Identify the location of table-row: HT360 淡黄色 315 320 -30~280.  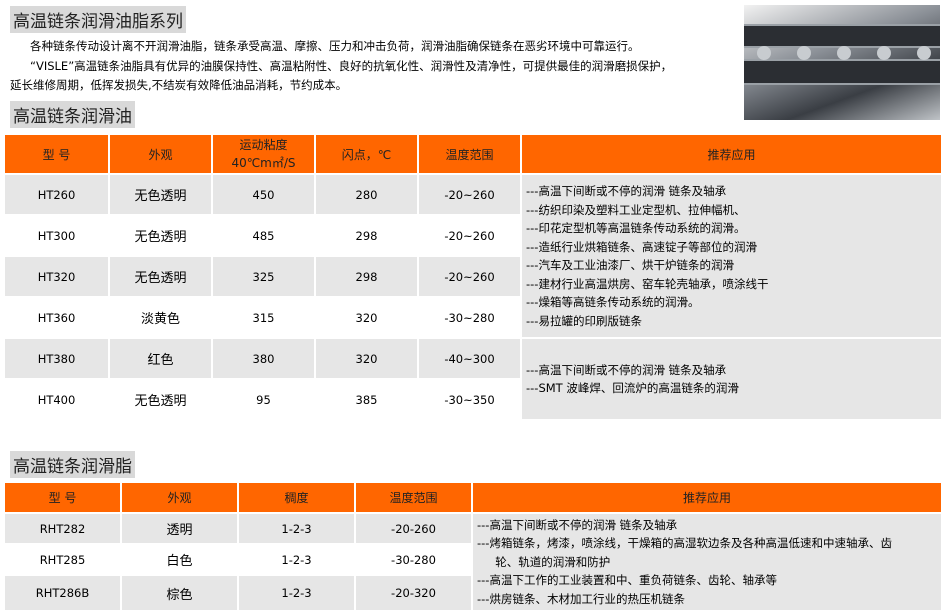
(473, 317).